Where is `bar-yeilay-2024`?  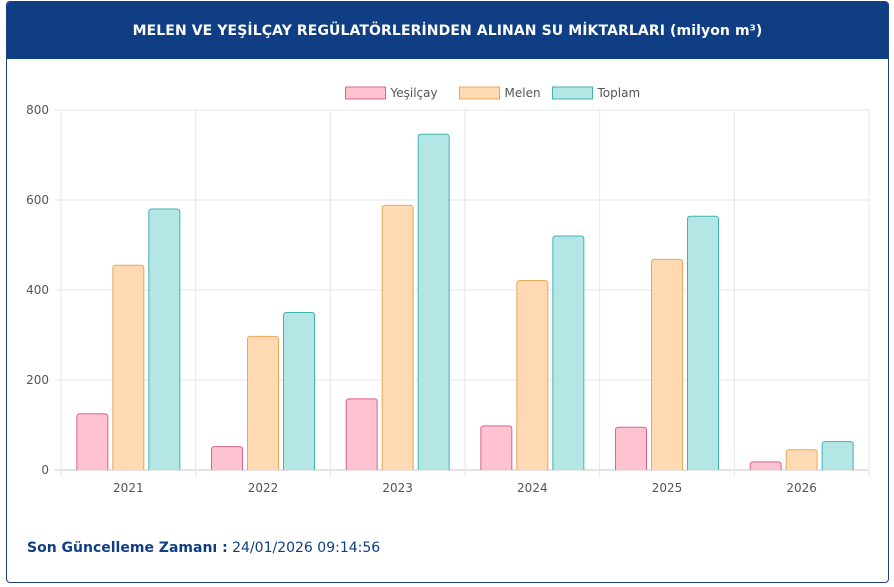 bar-yeilay-2024 is located at coordinates (496, 447).